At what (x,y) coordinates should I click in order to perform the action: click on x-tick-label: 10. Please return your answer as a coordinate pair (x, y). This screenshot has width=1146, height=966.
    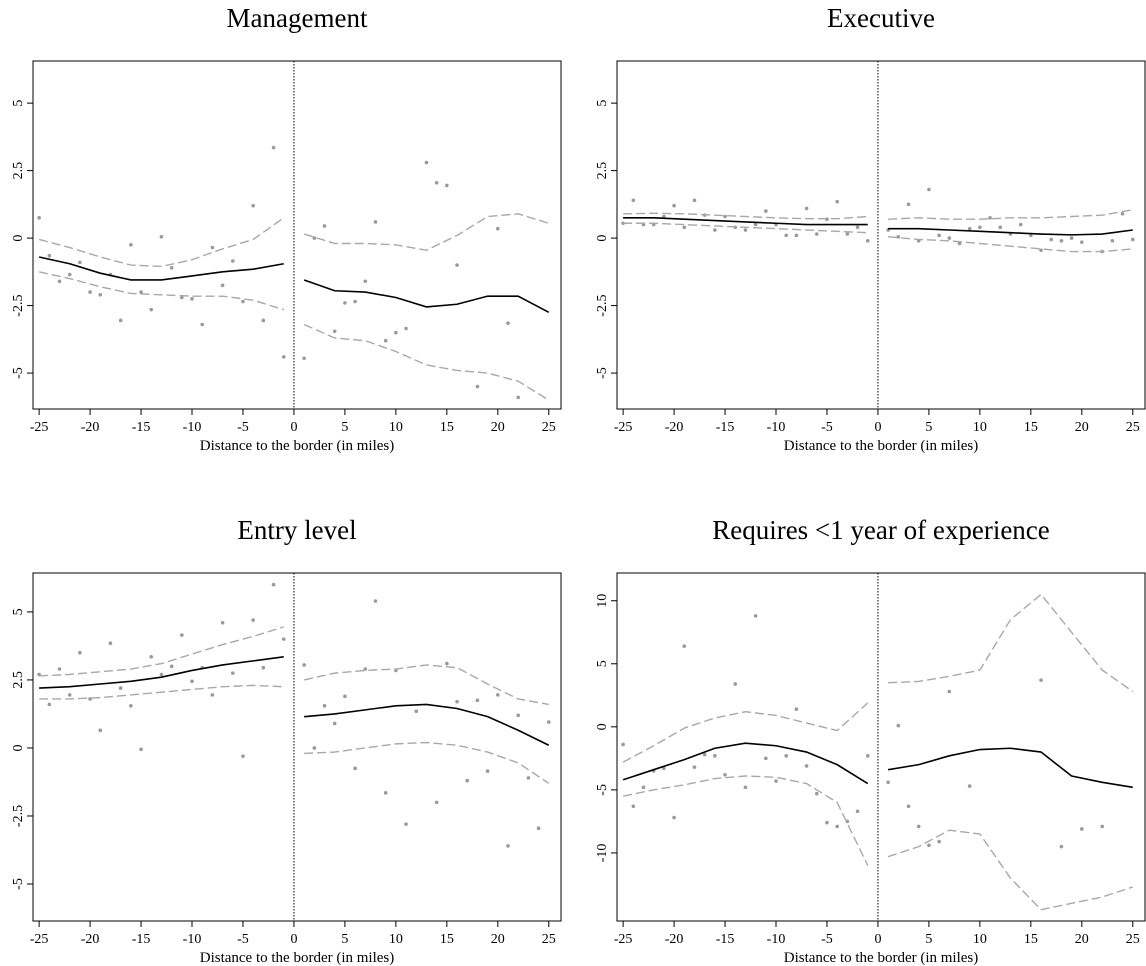
    Looking at the image, I should click on (396, 427).